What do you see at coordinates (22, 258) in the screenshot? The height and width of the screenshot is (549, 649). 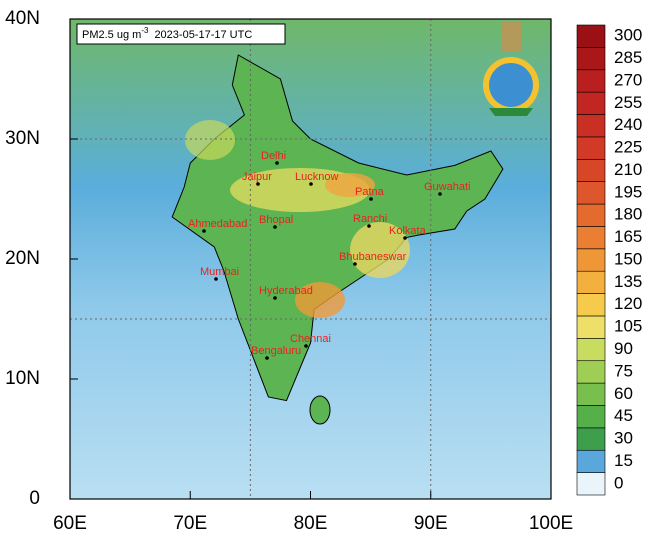 I see `y-tick-label: 20N` at bounding box center [22, 258].